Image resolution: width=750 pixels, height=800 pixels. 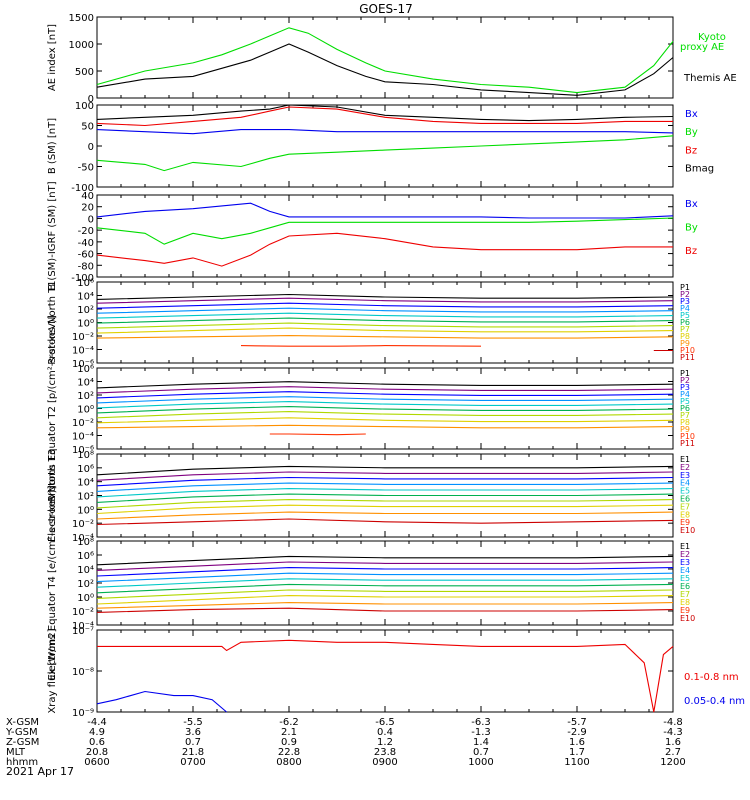 I want to click on x-row-value: 0700, so click(x=192, y=762).